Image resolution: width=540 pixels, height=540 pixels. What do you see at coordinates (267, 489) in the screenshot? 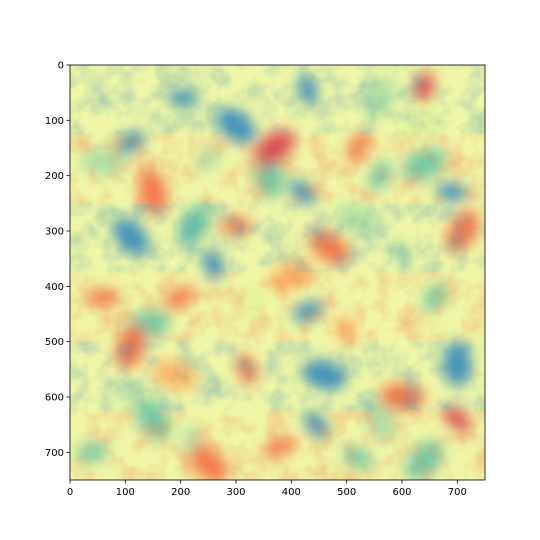
I see `x-axis: 0 100 200 300 400 500 600 700` at bounding box center [267, 489].